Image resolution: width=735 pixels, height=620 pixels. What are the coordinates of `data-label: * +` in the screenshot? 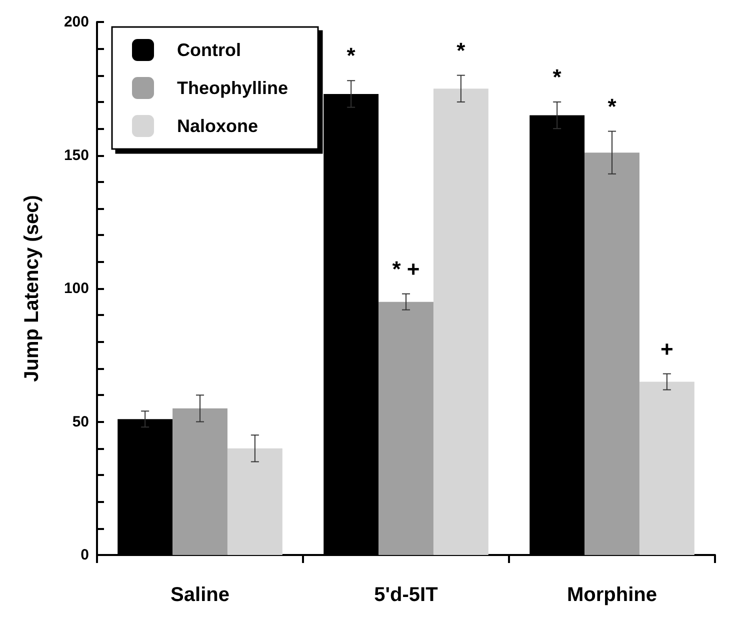 It's located at (406, 269).